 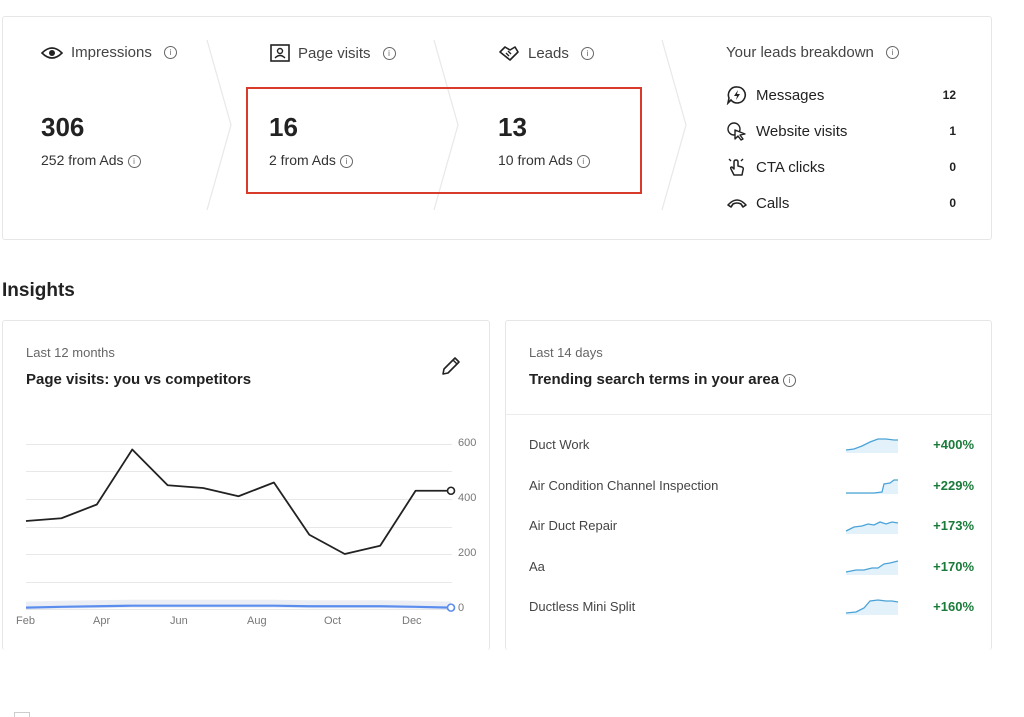 What do you see at coordinates (52, 52) in the screenshot?
I see `eye-icon` at bounding box center [52, 52].